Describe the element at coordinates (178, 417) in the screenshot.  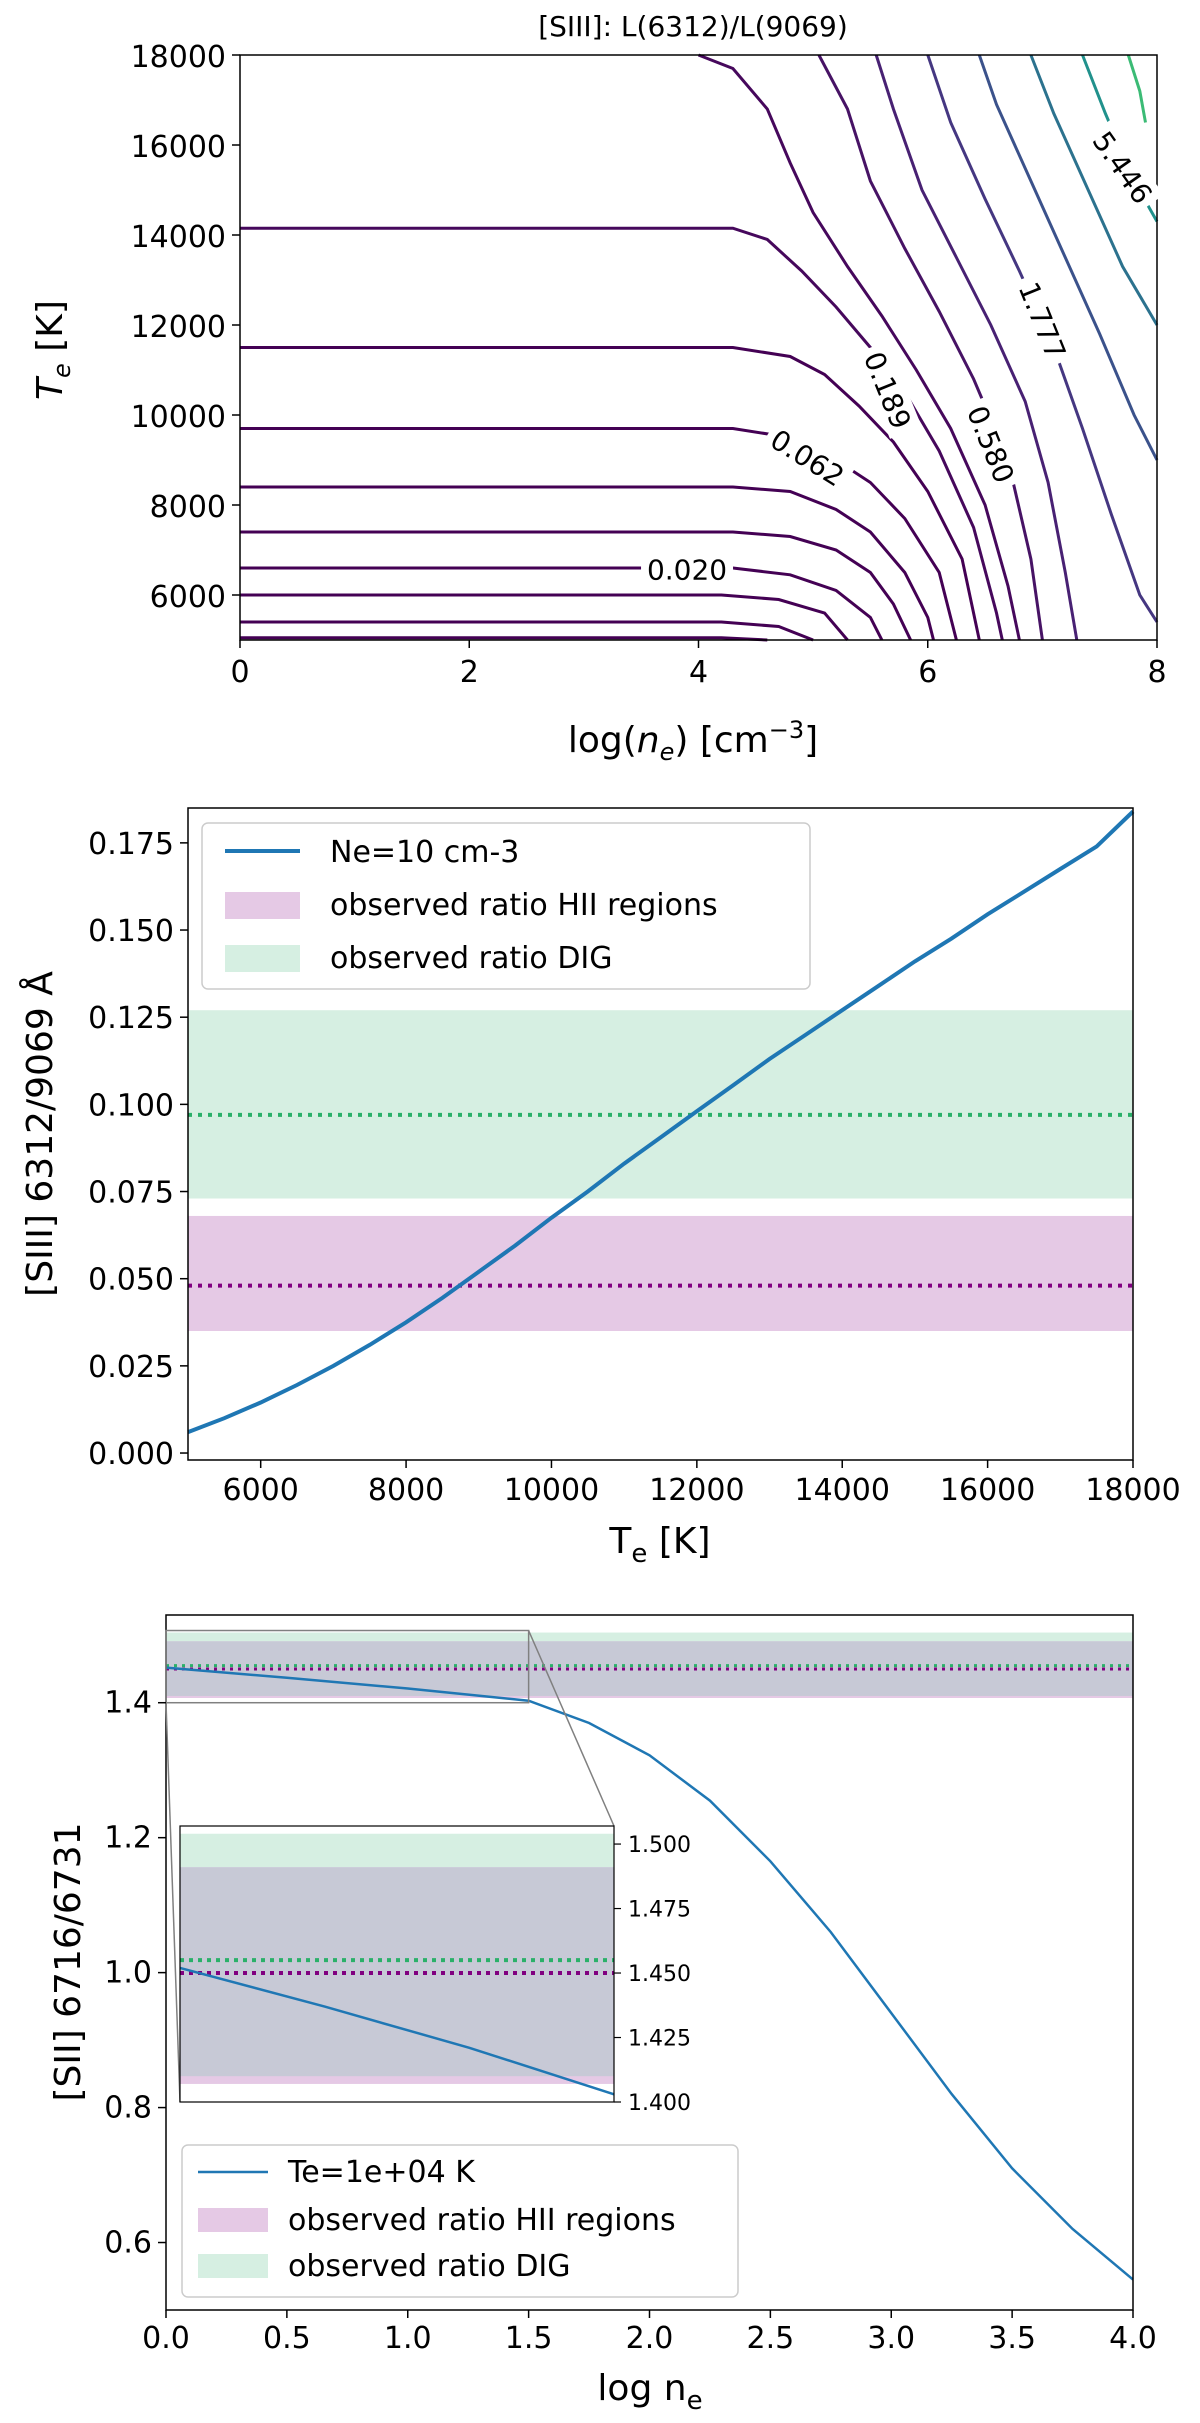
I see `contour-y-tick-label-2: 10000` at that location.